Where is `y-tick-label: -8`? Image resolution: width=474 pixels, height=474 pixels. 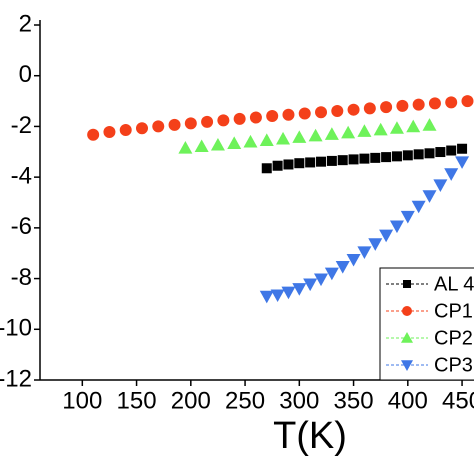 y-tick-label: -8 is located at coordinates (21, 277).